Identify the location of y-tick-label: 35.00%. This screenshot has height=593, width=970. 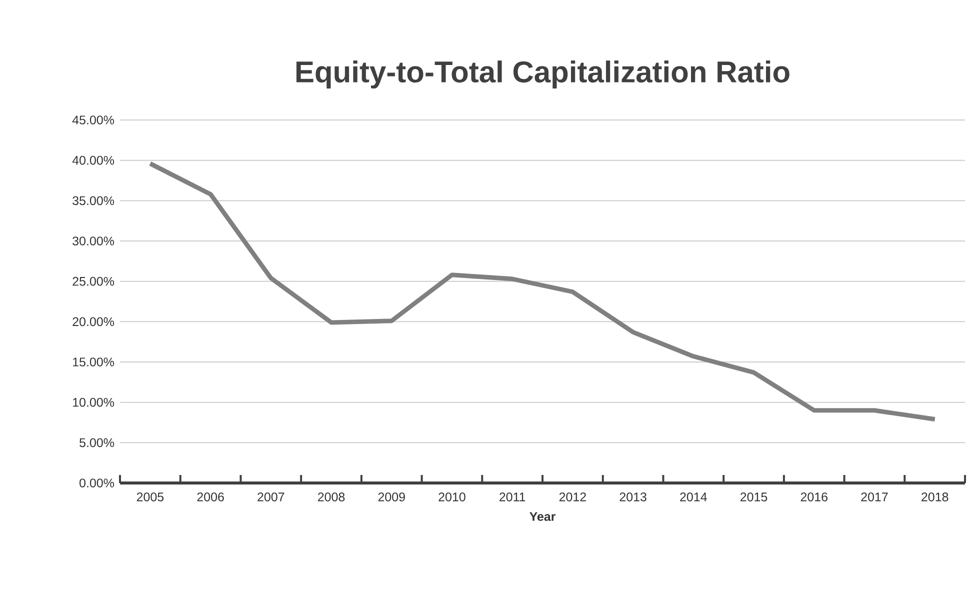
(93, 201).